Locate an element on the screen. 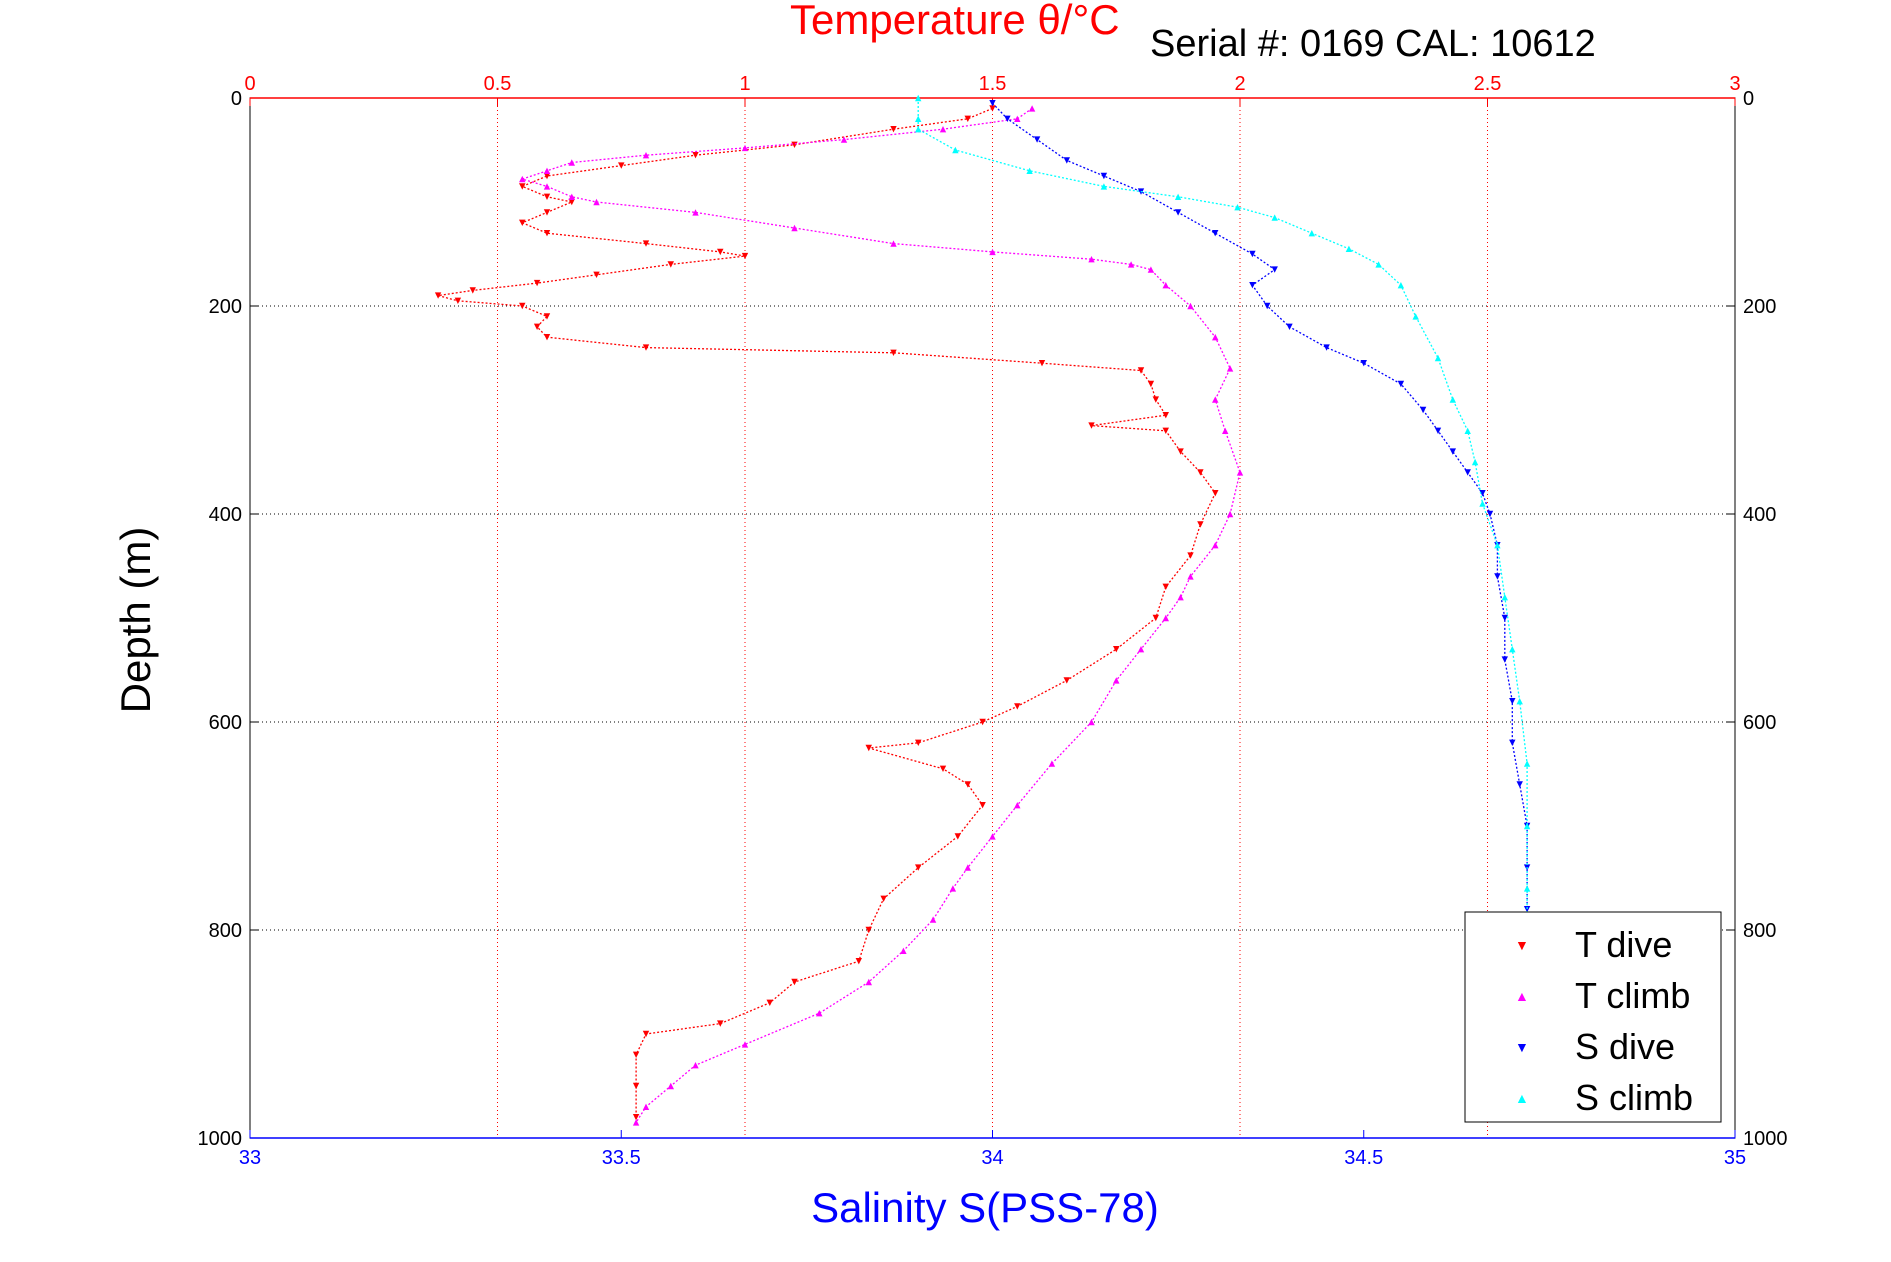  legend: ▼ T dive ▲ T climb ▼ S dive ▲ S climb is located at coordinates (1593, 1017).